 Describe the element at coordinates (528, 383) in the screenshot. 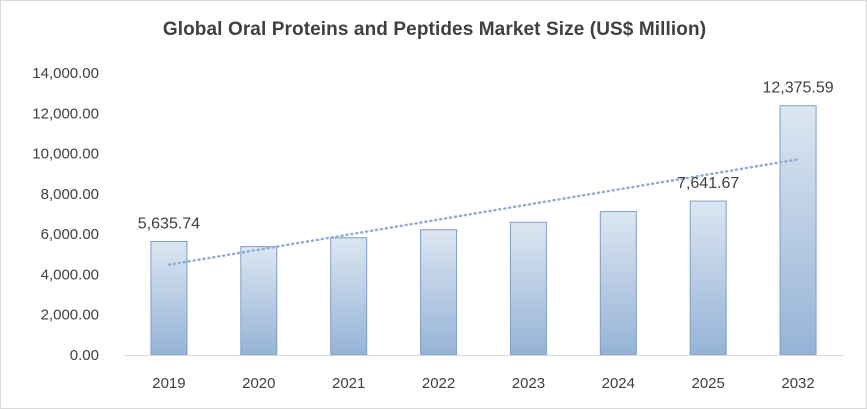

I see `x-tick-label: 2023` at that location.